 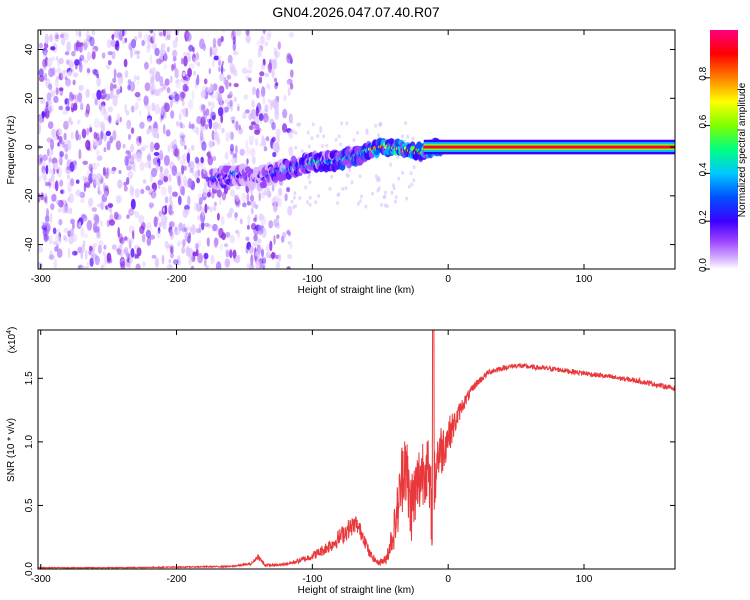 I want to click on colorbar-tick-label: 0.6, so click(x=703, y=121).